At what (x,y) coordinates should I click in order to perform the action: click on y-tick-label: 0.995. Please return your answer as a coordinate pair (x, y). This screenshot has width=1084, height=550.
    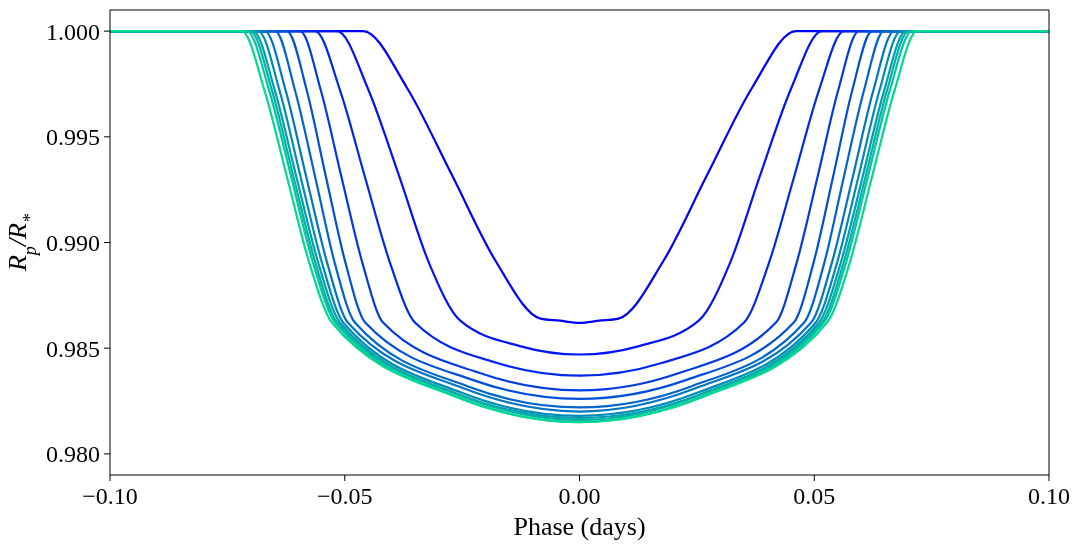
    Looking at the image, I should click on (73, 137).